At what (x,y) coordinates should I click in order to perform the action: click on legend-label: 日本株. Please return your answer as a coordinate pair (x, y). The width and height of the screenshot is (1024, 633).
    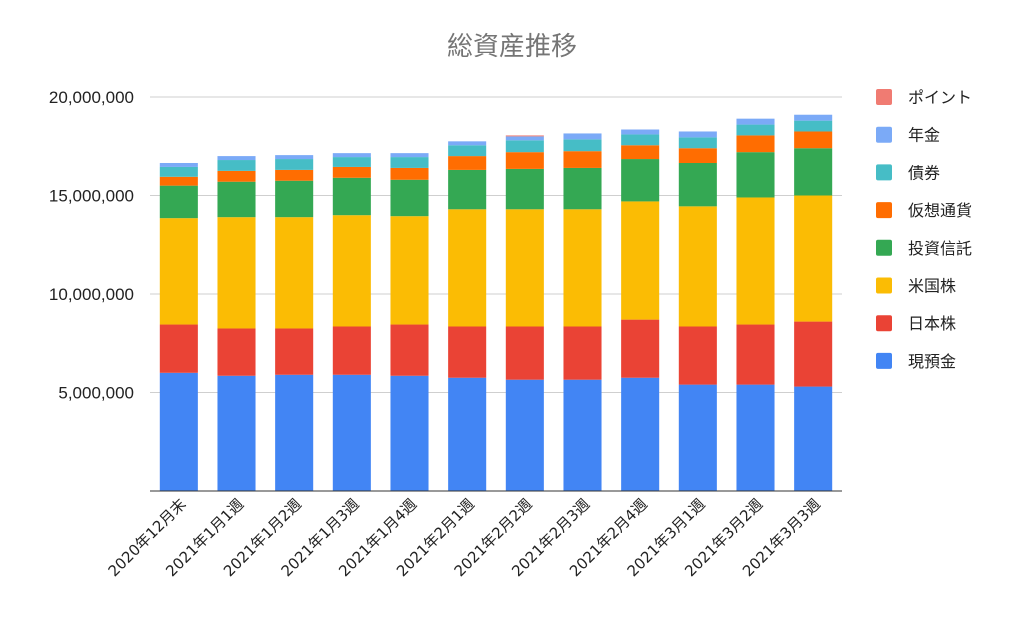
    Looking at the image, I should click on (932, 323).